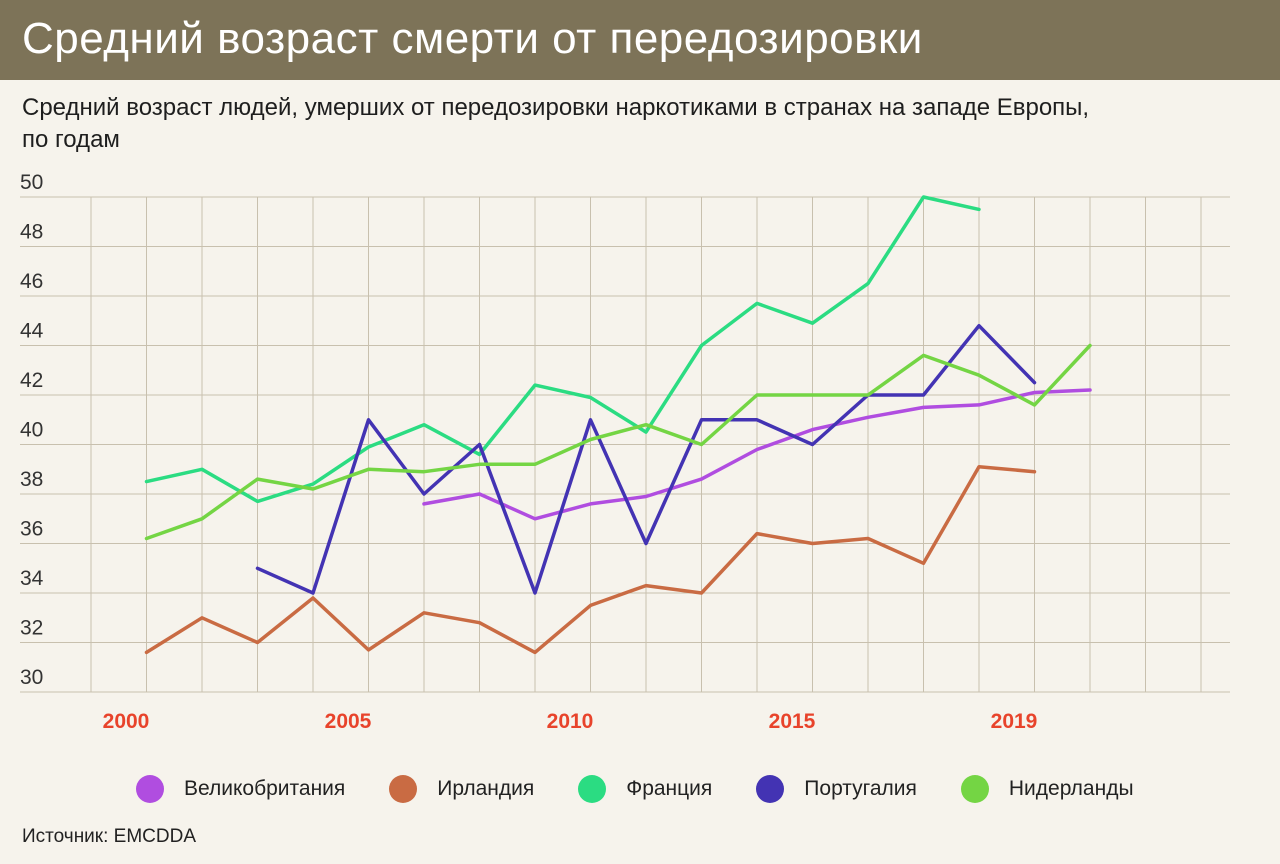 Image resolution: width=1280 pixels, height=864 pixels. Describe the element at coordinates (32, 331) in the screenshot. I see `y-tick-label: 44` at that location.